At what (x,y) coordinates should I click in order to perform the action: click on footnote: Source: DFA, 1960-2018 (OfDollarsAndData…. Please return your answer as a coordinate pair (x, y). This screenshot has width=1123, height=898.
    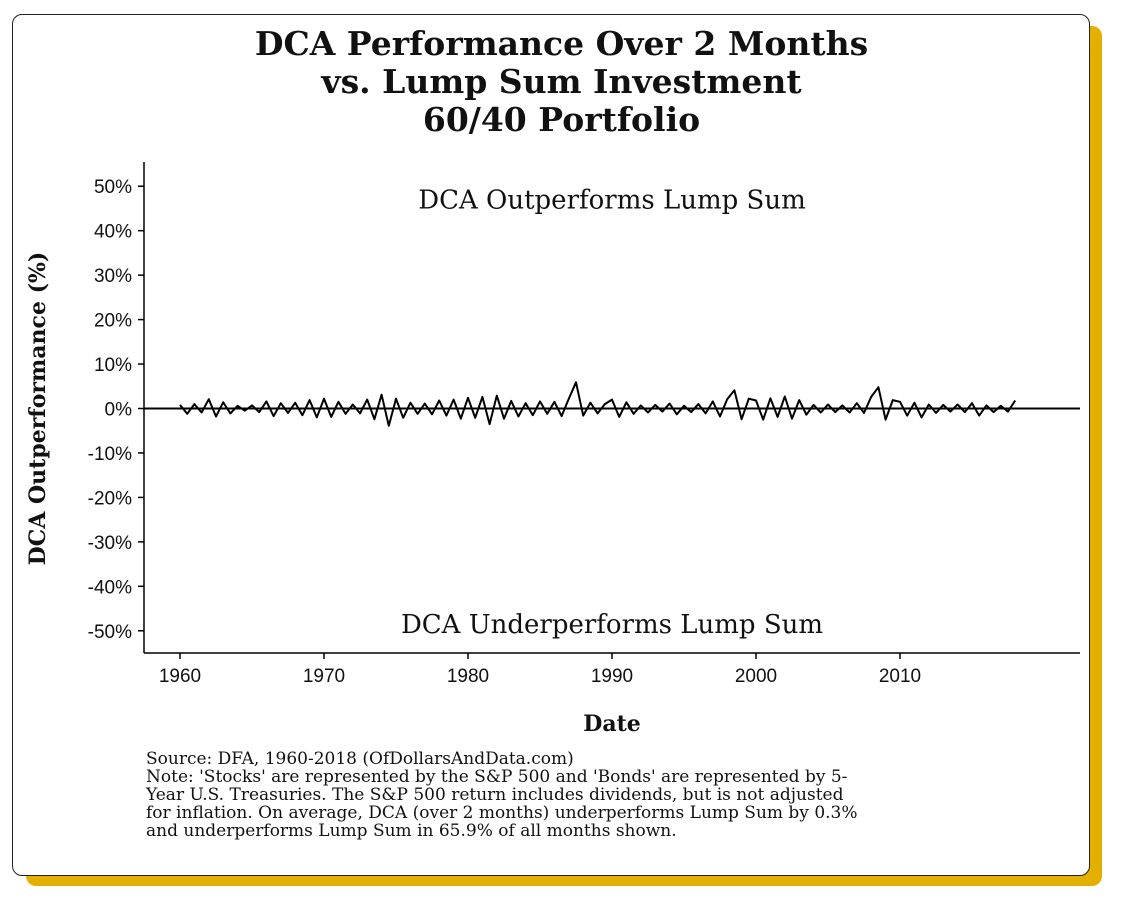
    Looking at the image, I should click on (581, 795).